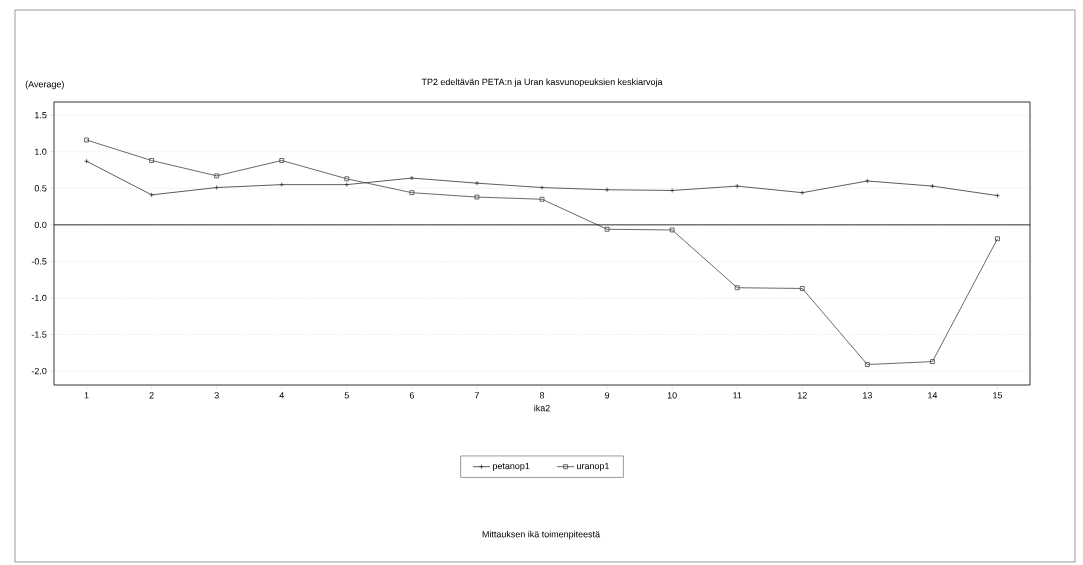 The height and width of the screenshot is (565, 1083). I want to click on legend-label: petanop1, so click(511, 466).